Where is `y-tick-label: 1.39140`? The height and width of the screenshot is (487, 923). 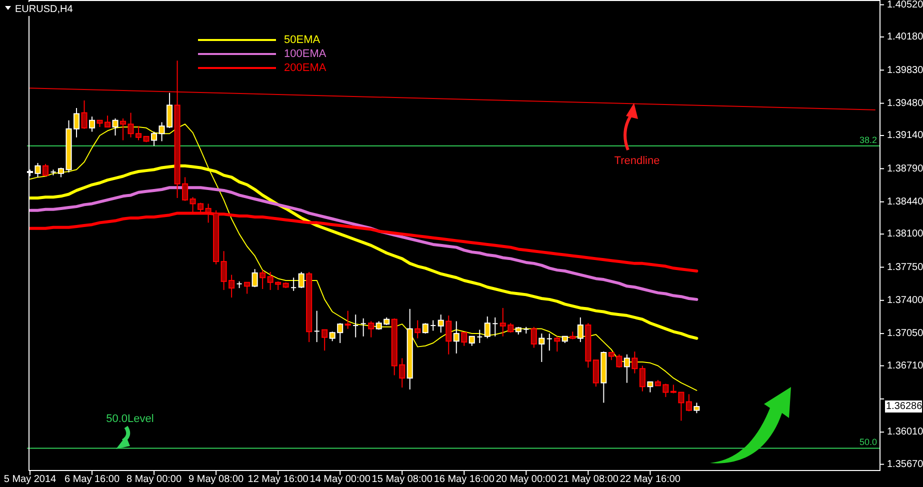 y-tick-label: 1.39140 is located at coordinates (905, 136).